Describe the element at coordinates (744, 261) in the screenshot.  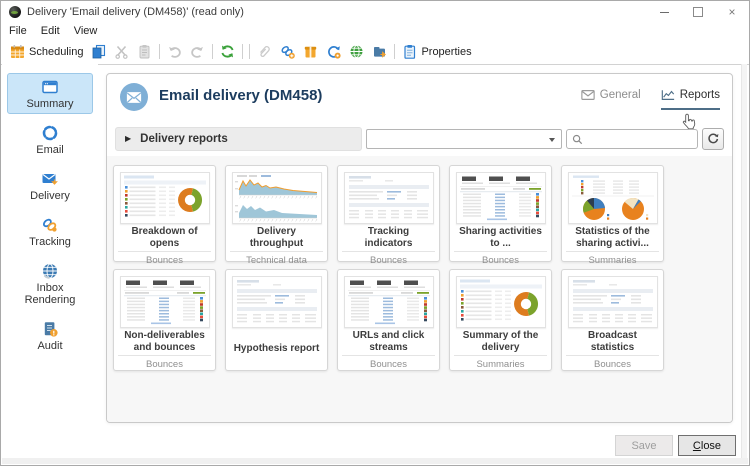
I see `vertical-scrollbar` at that location.